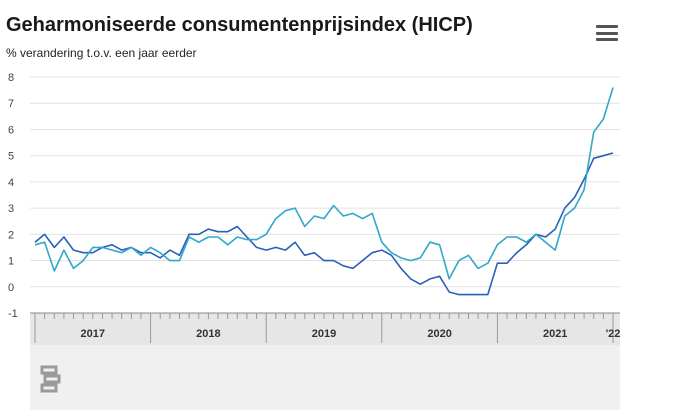 Image resolution: width=693 pixels, height=415 pixels. Describe the element at coordinates (13, 196) in the screenshot. I see `y-axis-ticks: 8 7 6 5 4 3 2 1 0 -1` at that location.